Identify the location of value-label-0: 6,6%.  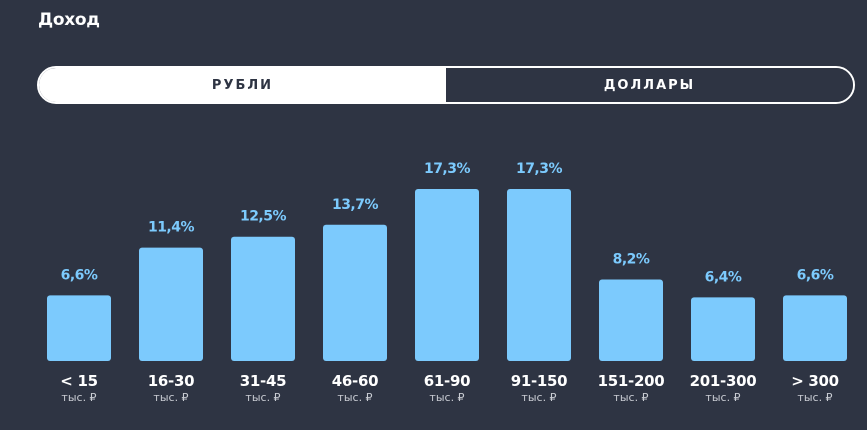
(79, 275).